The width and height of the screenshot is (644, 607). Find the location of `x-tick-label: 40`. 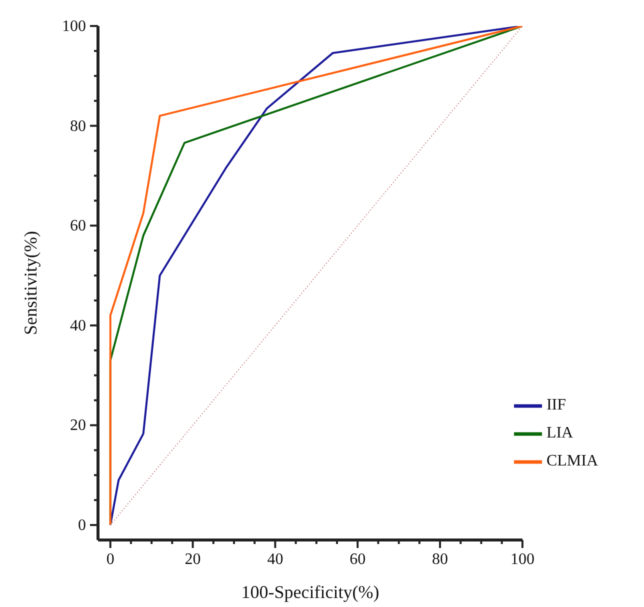

x-tick-label: 40 is located at coordinates (275, 559).